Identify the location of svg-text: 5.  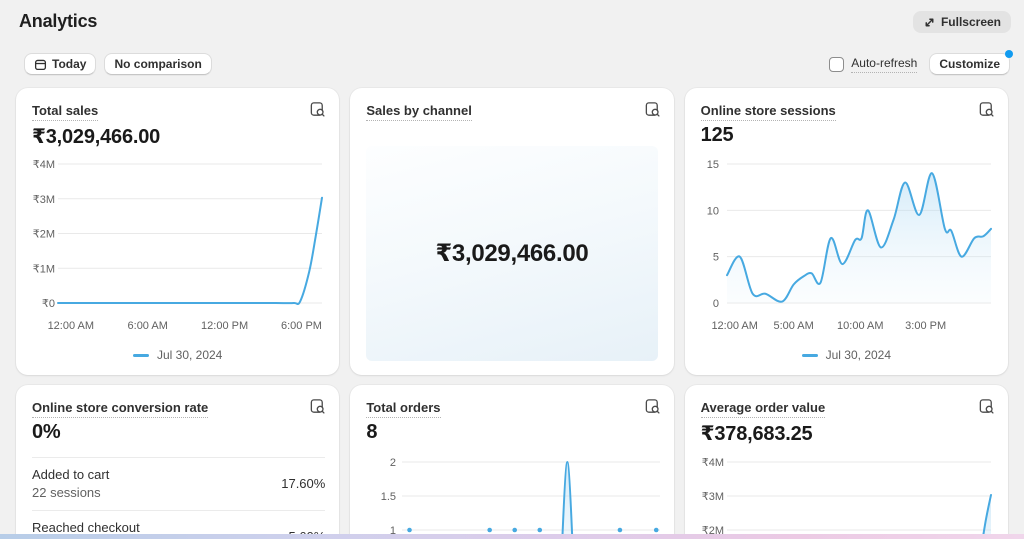
(716, 258).